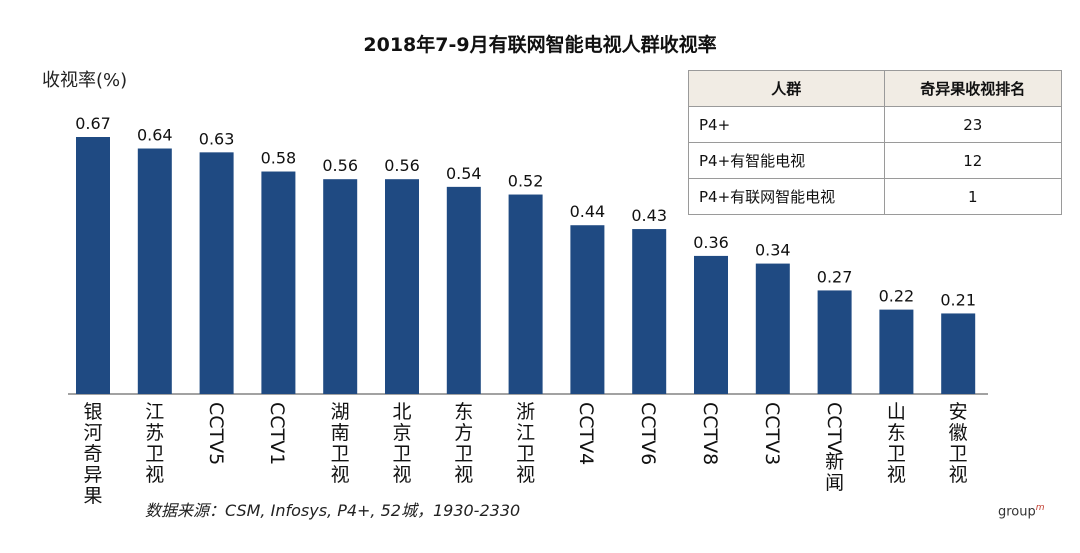  I want to click on data-label: 0.43, so click(649, 215).